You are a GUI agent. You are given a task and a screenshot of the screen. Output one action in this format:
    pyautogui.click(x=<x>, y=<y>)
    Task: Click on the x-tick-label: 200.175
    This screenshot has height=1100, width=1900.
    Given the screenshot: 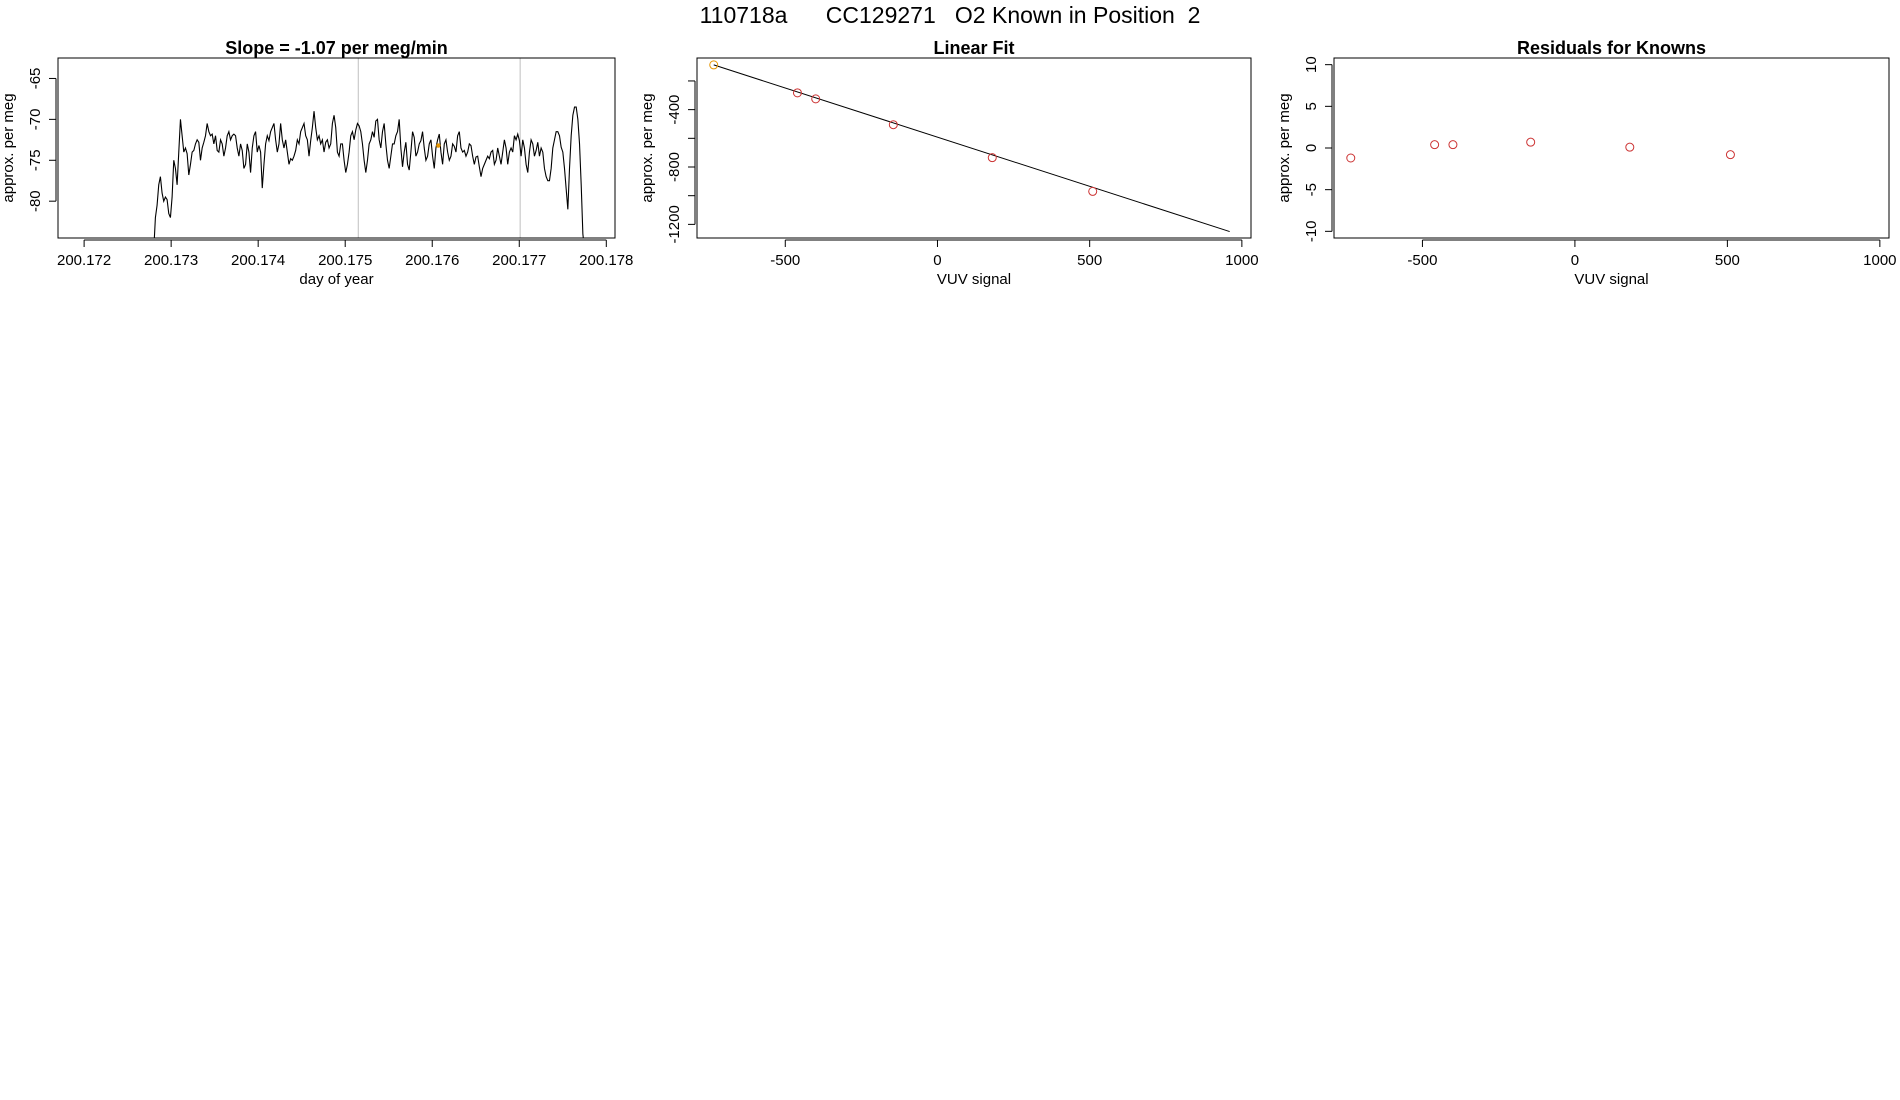 What is the action you would take?
    pyautogui.click(x=345, y=260)
    